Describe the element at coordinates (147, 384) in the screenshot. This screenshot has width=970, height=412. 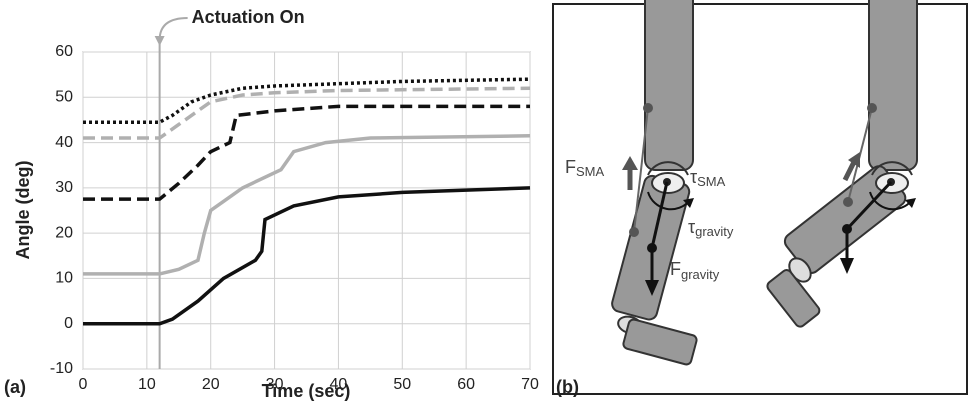
I see `x-tick-label: 10` at that location.